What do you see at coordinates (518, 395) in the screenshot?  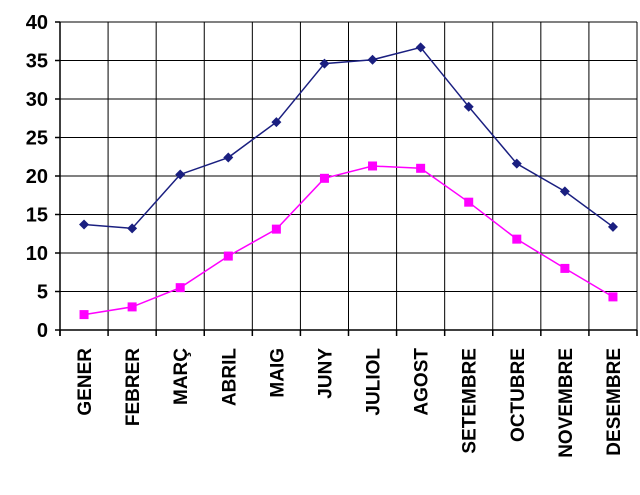 I see `x-tick-label: OCTUBRE` at bounding box center [518, 395].